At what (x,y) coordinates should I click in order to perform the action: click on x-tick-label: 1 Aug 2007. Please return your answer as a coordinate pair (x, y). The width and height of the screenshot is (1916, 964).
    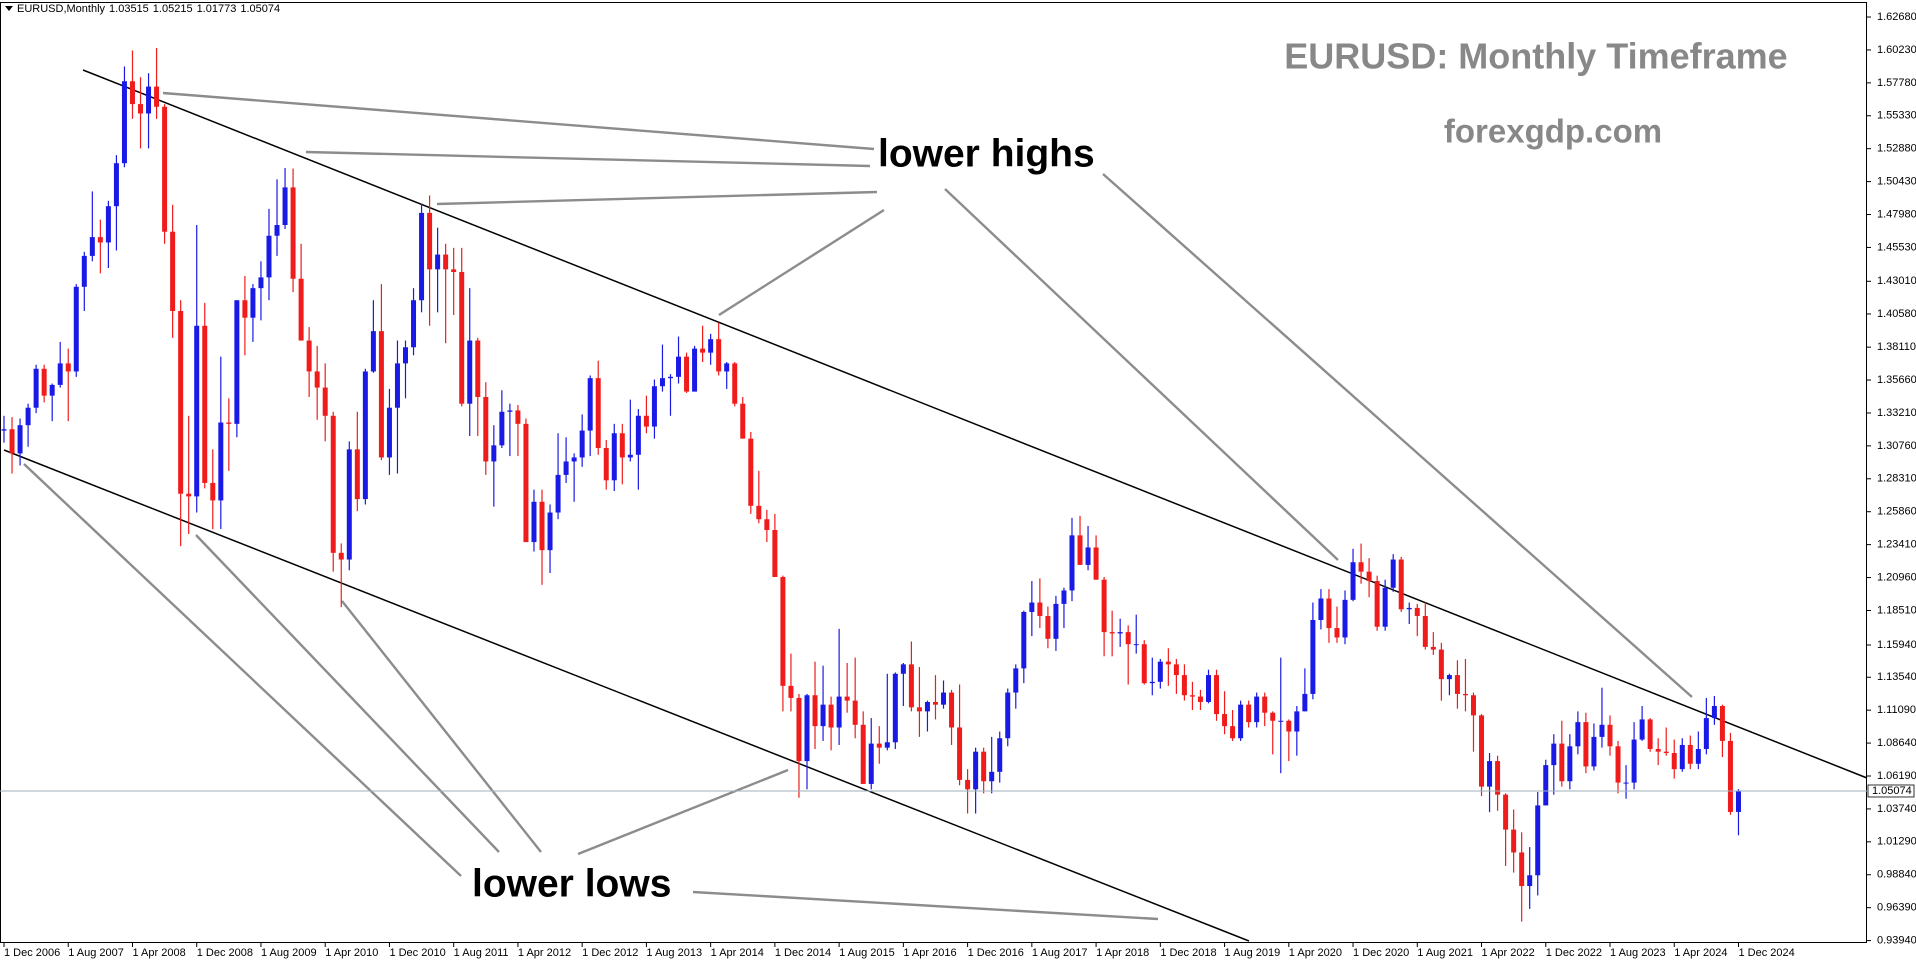
    Looking at the image, I should click on (96, 953).